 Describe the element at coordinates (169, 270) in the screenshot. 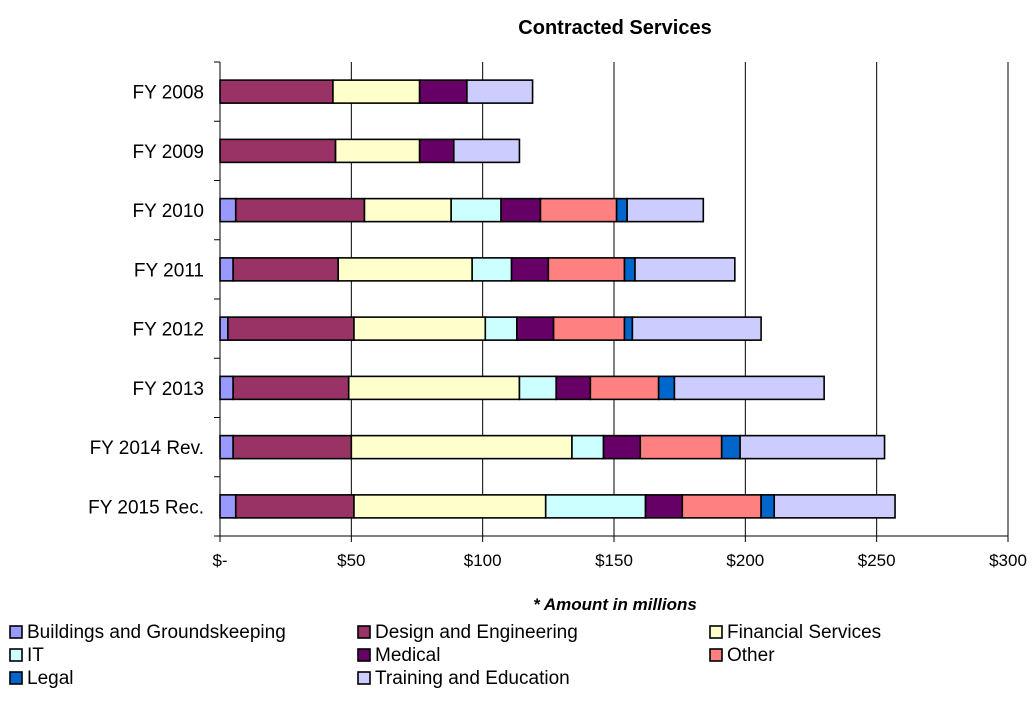

I see `category-label: FY 2011` at that location.